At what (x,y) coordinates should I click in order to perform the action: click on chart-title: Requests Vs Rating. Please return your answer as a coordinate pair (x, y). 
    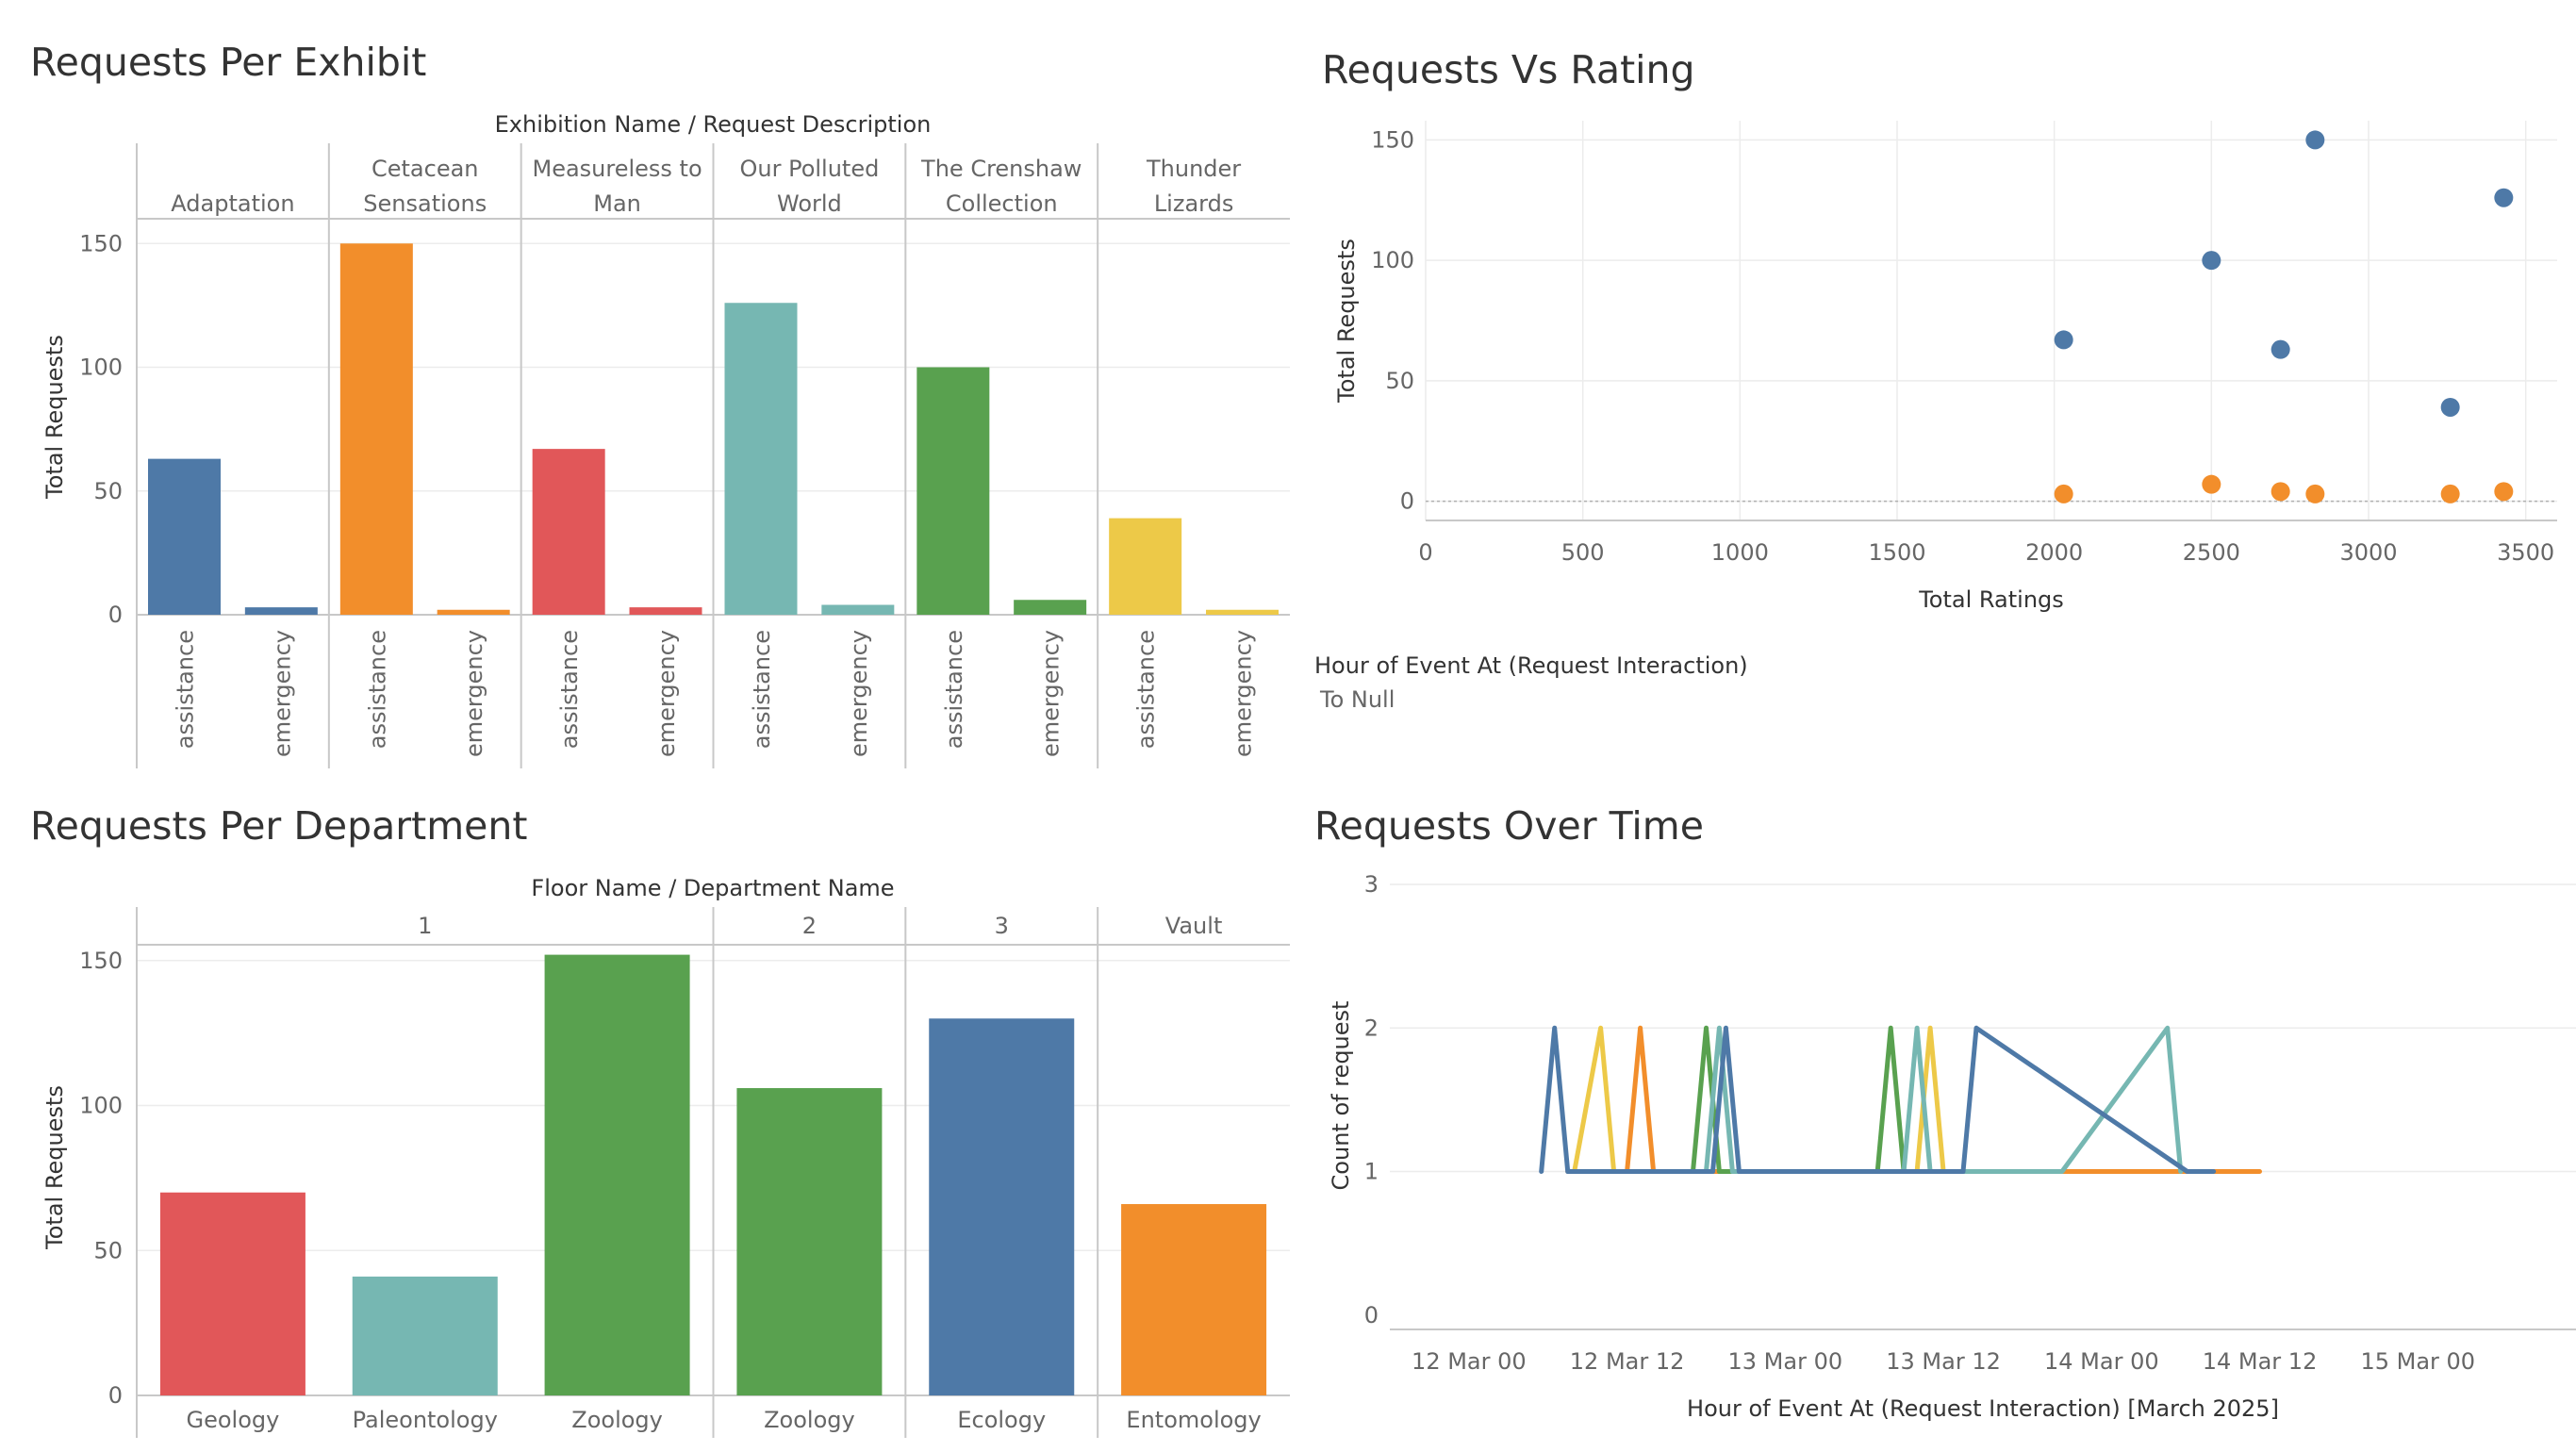
    Looking at the image, I should click on (1508, 69).